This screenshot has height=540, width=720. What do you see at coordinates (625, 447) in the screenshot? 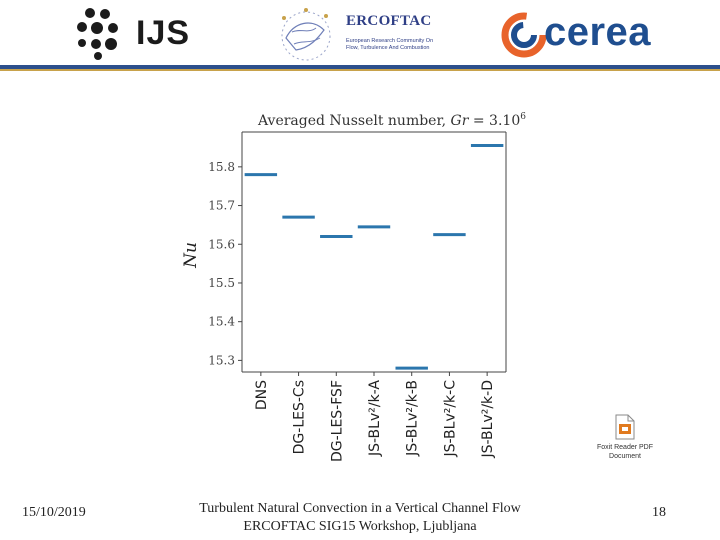
I see `pdf-caption-line1: Foxit Reader PDF` at bounding box center [625, 447].